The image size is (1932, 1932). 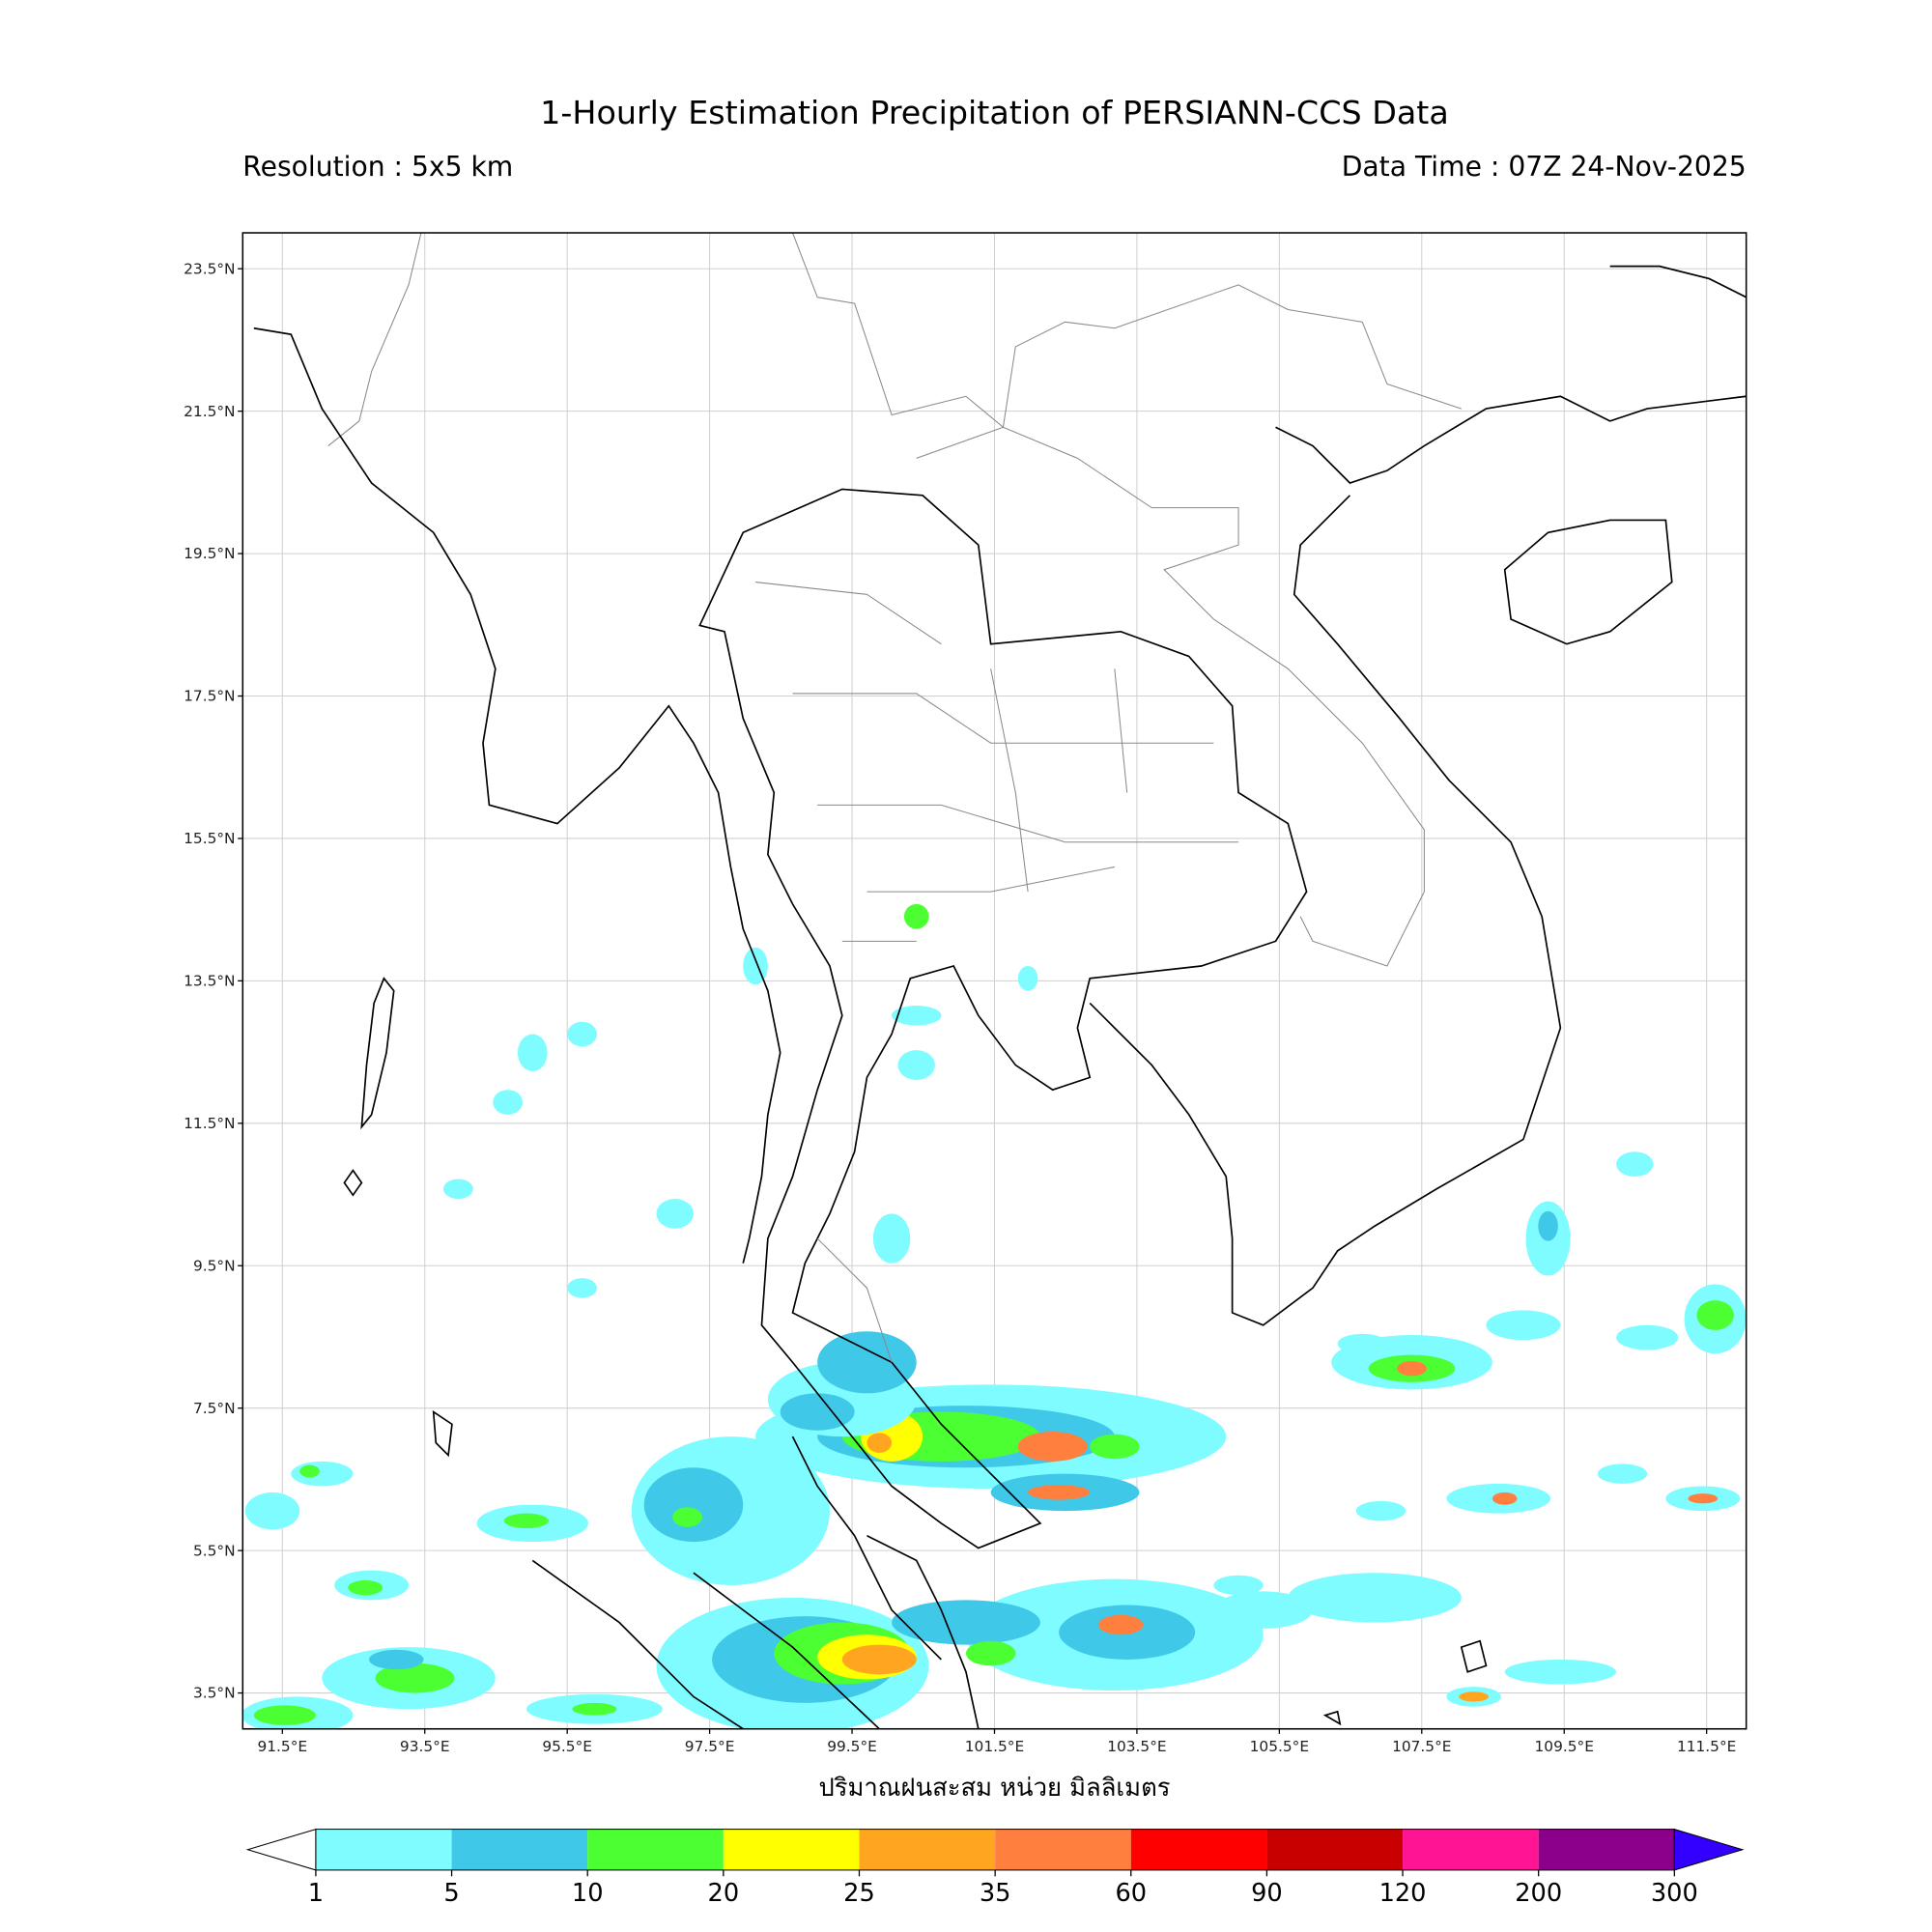 I want to click on lat-tick-label: 15.5°N, so click(x=209, y=838).